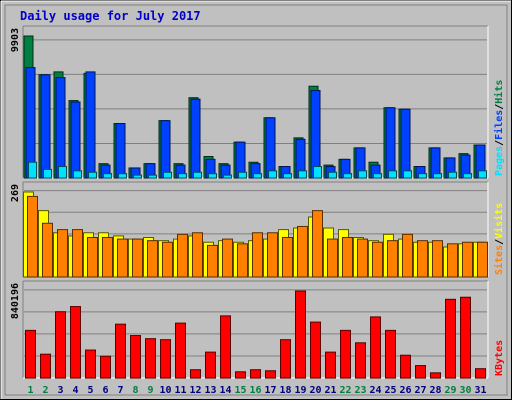 This screenshot has height=400, width=512. I want to click on x-tick-label: 20, so click(315, 390).